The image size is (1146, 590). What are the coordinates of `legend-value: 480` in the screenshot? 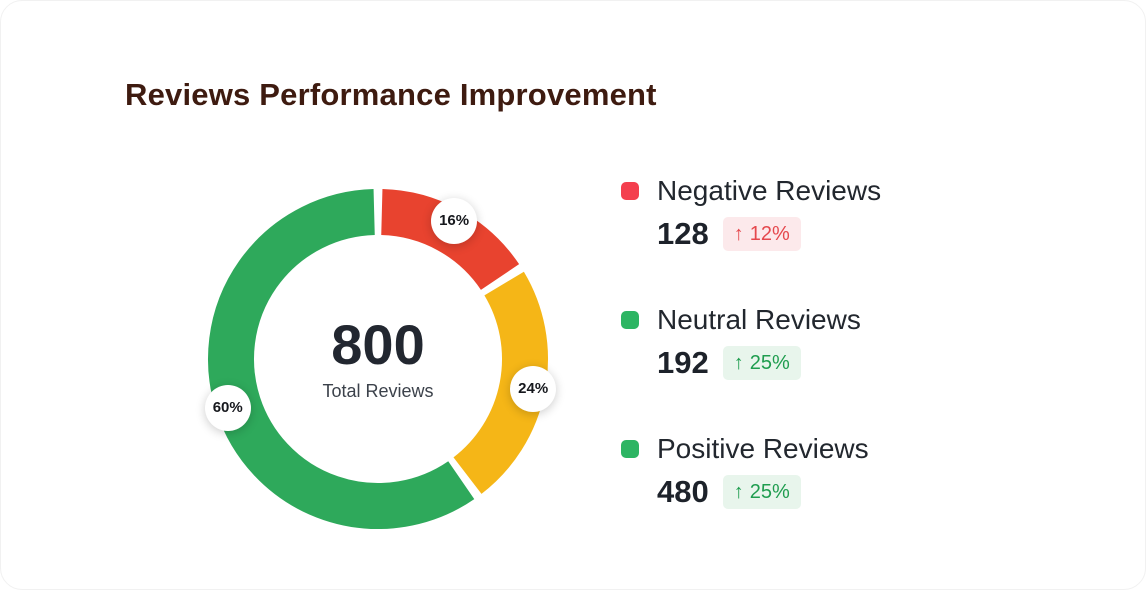 It's located at (683, 491).